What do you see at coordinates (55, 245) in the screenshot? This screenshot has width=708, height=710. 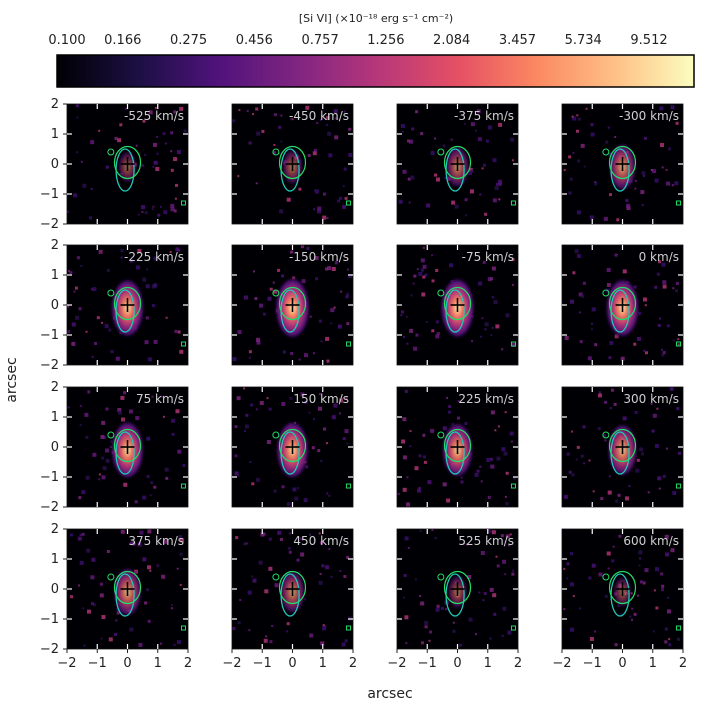 I see `y-tick-label: 2` at bounding box center [55, 245].